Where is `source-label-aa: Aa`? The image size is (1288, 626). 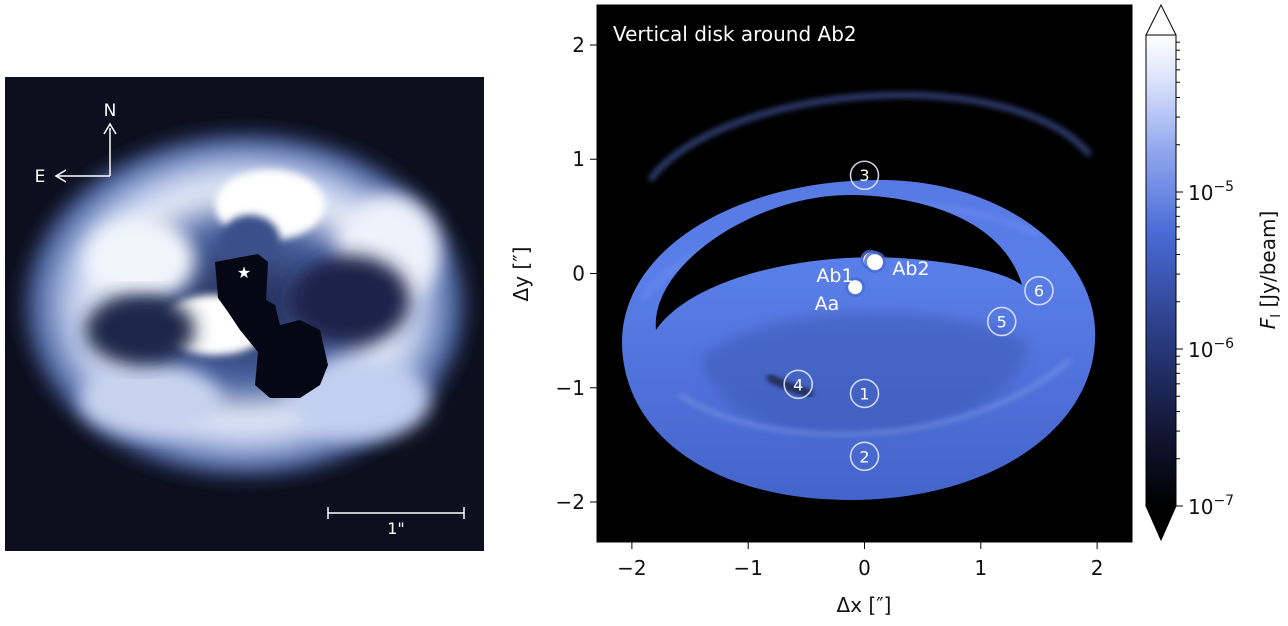
source-label-aa: Aa is located at coordinates (827, 304).